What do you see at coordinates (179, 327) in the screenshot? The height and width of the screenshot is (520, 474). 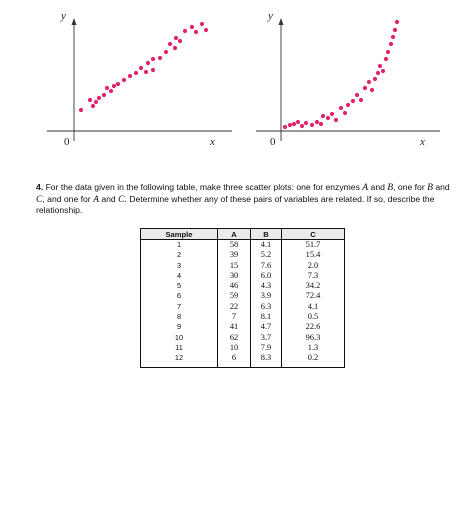 I see `cell-sample: 9` at bounding box center [179, 327].